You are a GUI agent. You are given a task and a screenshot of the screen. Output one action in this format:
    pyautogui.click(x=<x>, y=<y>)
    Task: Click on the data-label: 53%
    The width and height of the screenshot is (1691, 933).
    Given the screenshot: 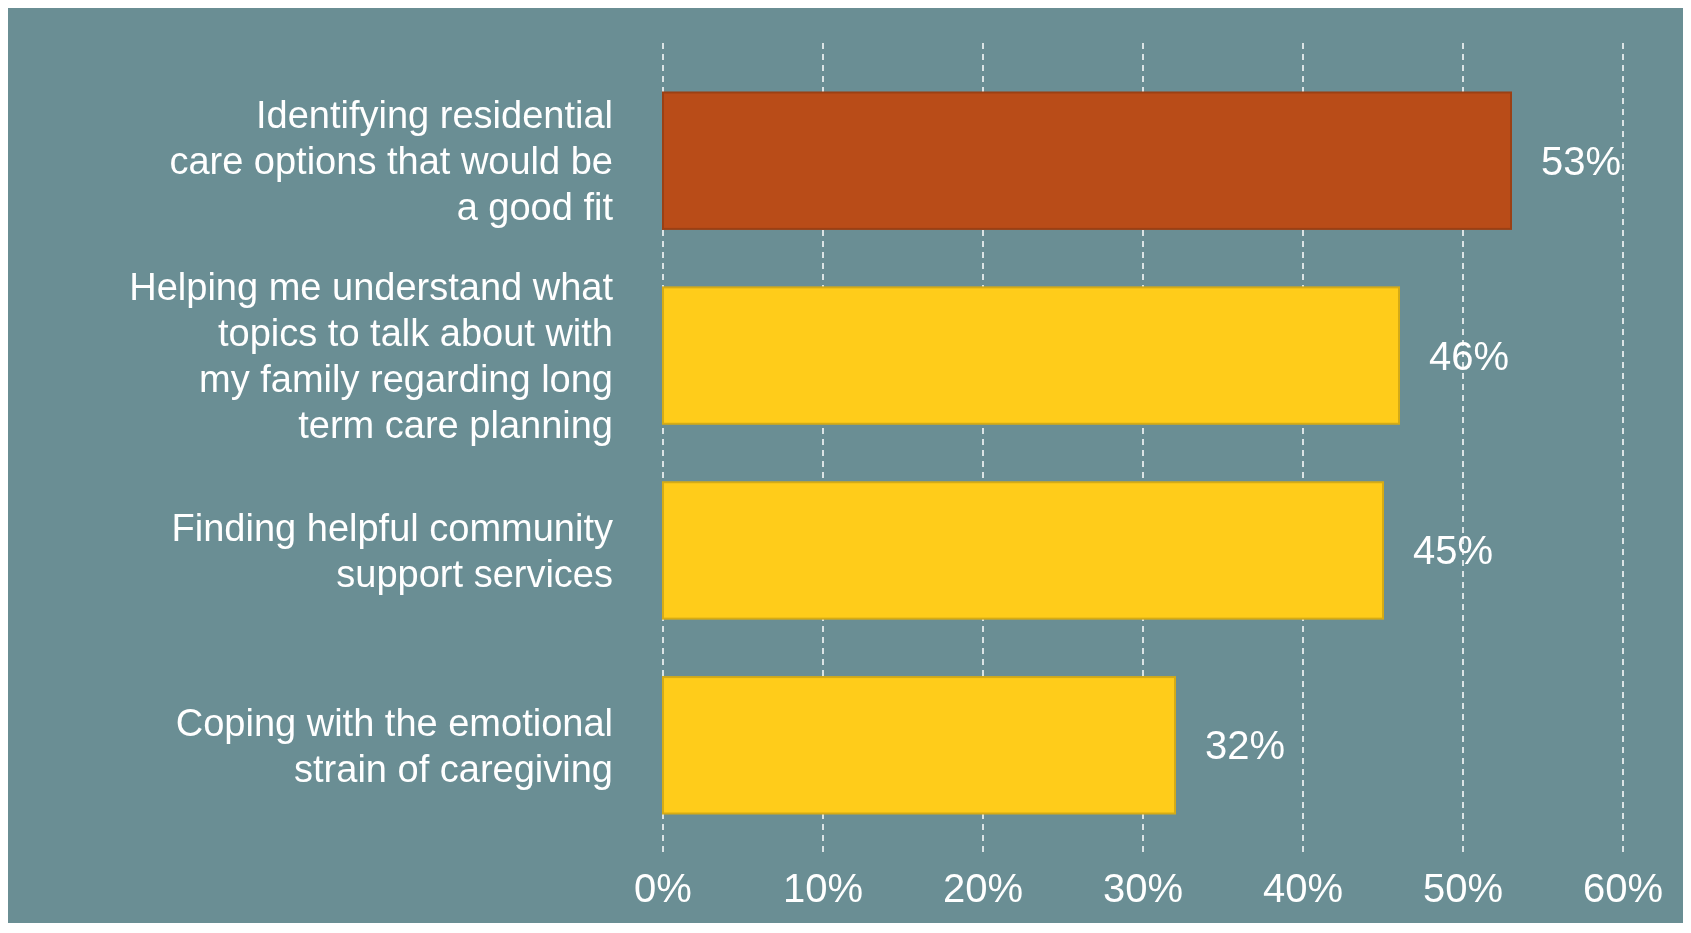 What is the action you would take?
    pyautogui.click(x=1581, y=160)
    